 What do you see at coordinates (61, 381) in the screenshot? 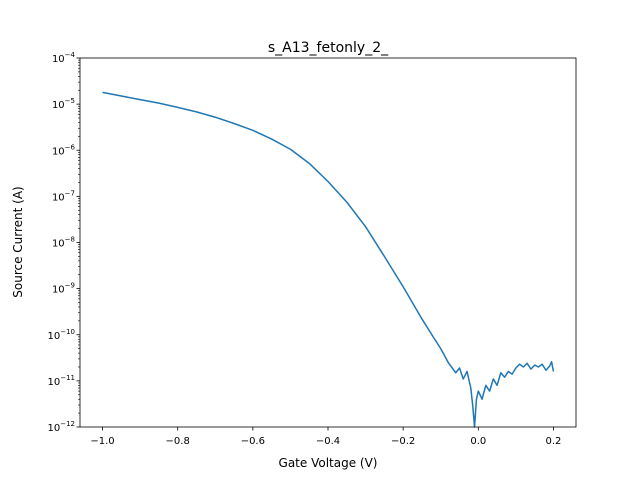
I see `y-tick-label: 10⁻¹¹` at bounding box center [61, 381].